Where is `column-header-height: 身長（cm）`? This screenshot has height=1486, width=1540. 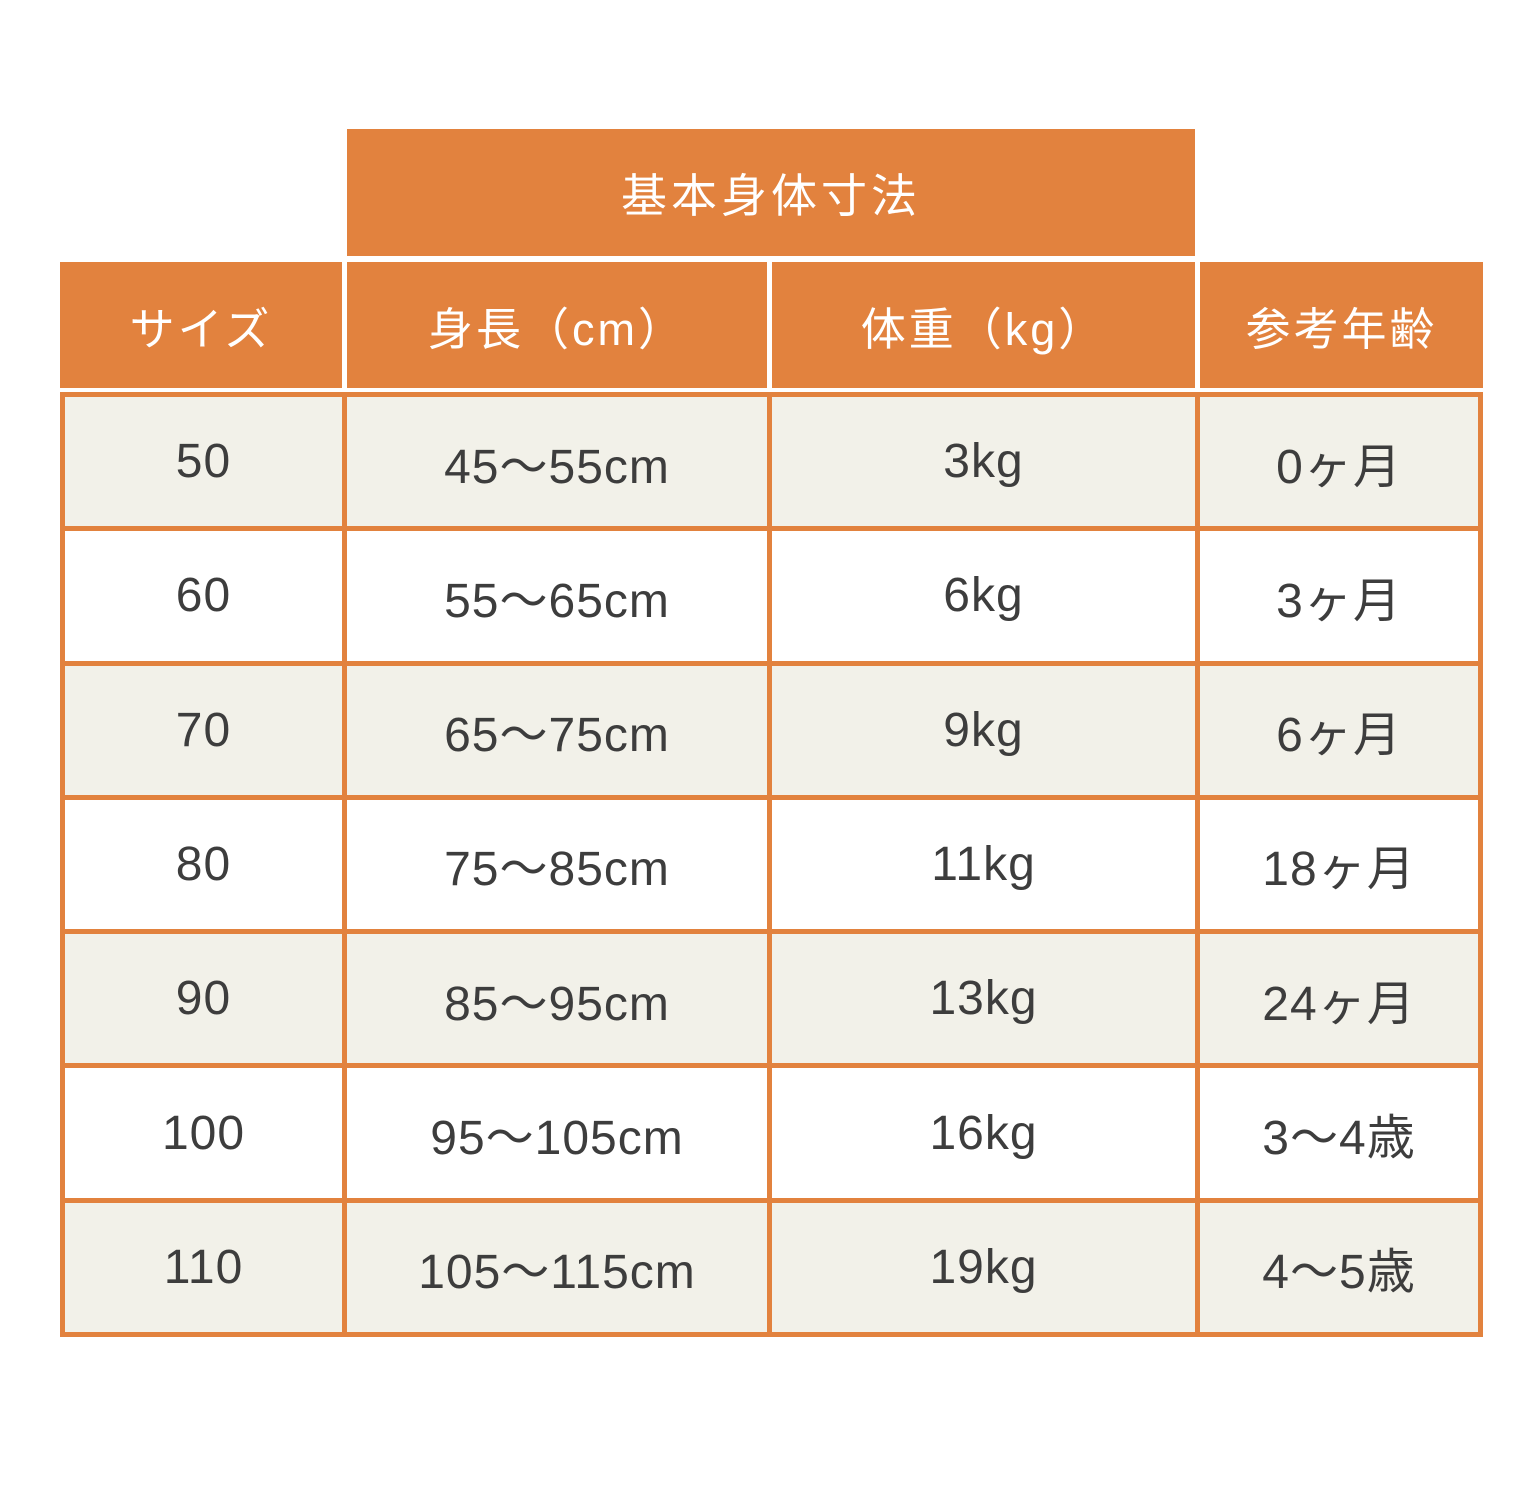 column-header-height: 身長（cm） is located at coordinates (557, 325).